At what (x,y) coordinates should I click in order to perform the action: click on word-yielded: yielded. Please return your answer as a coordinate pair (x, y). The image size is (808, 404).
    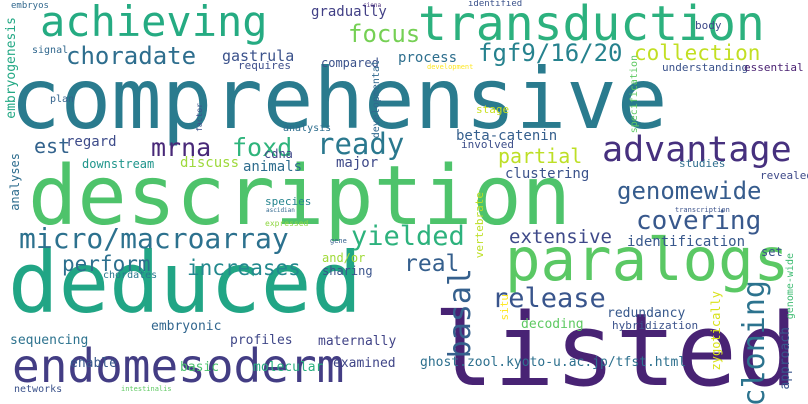
    Looking at the image, I should click on (408, 236).